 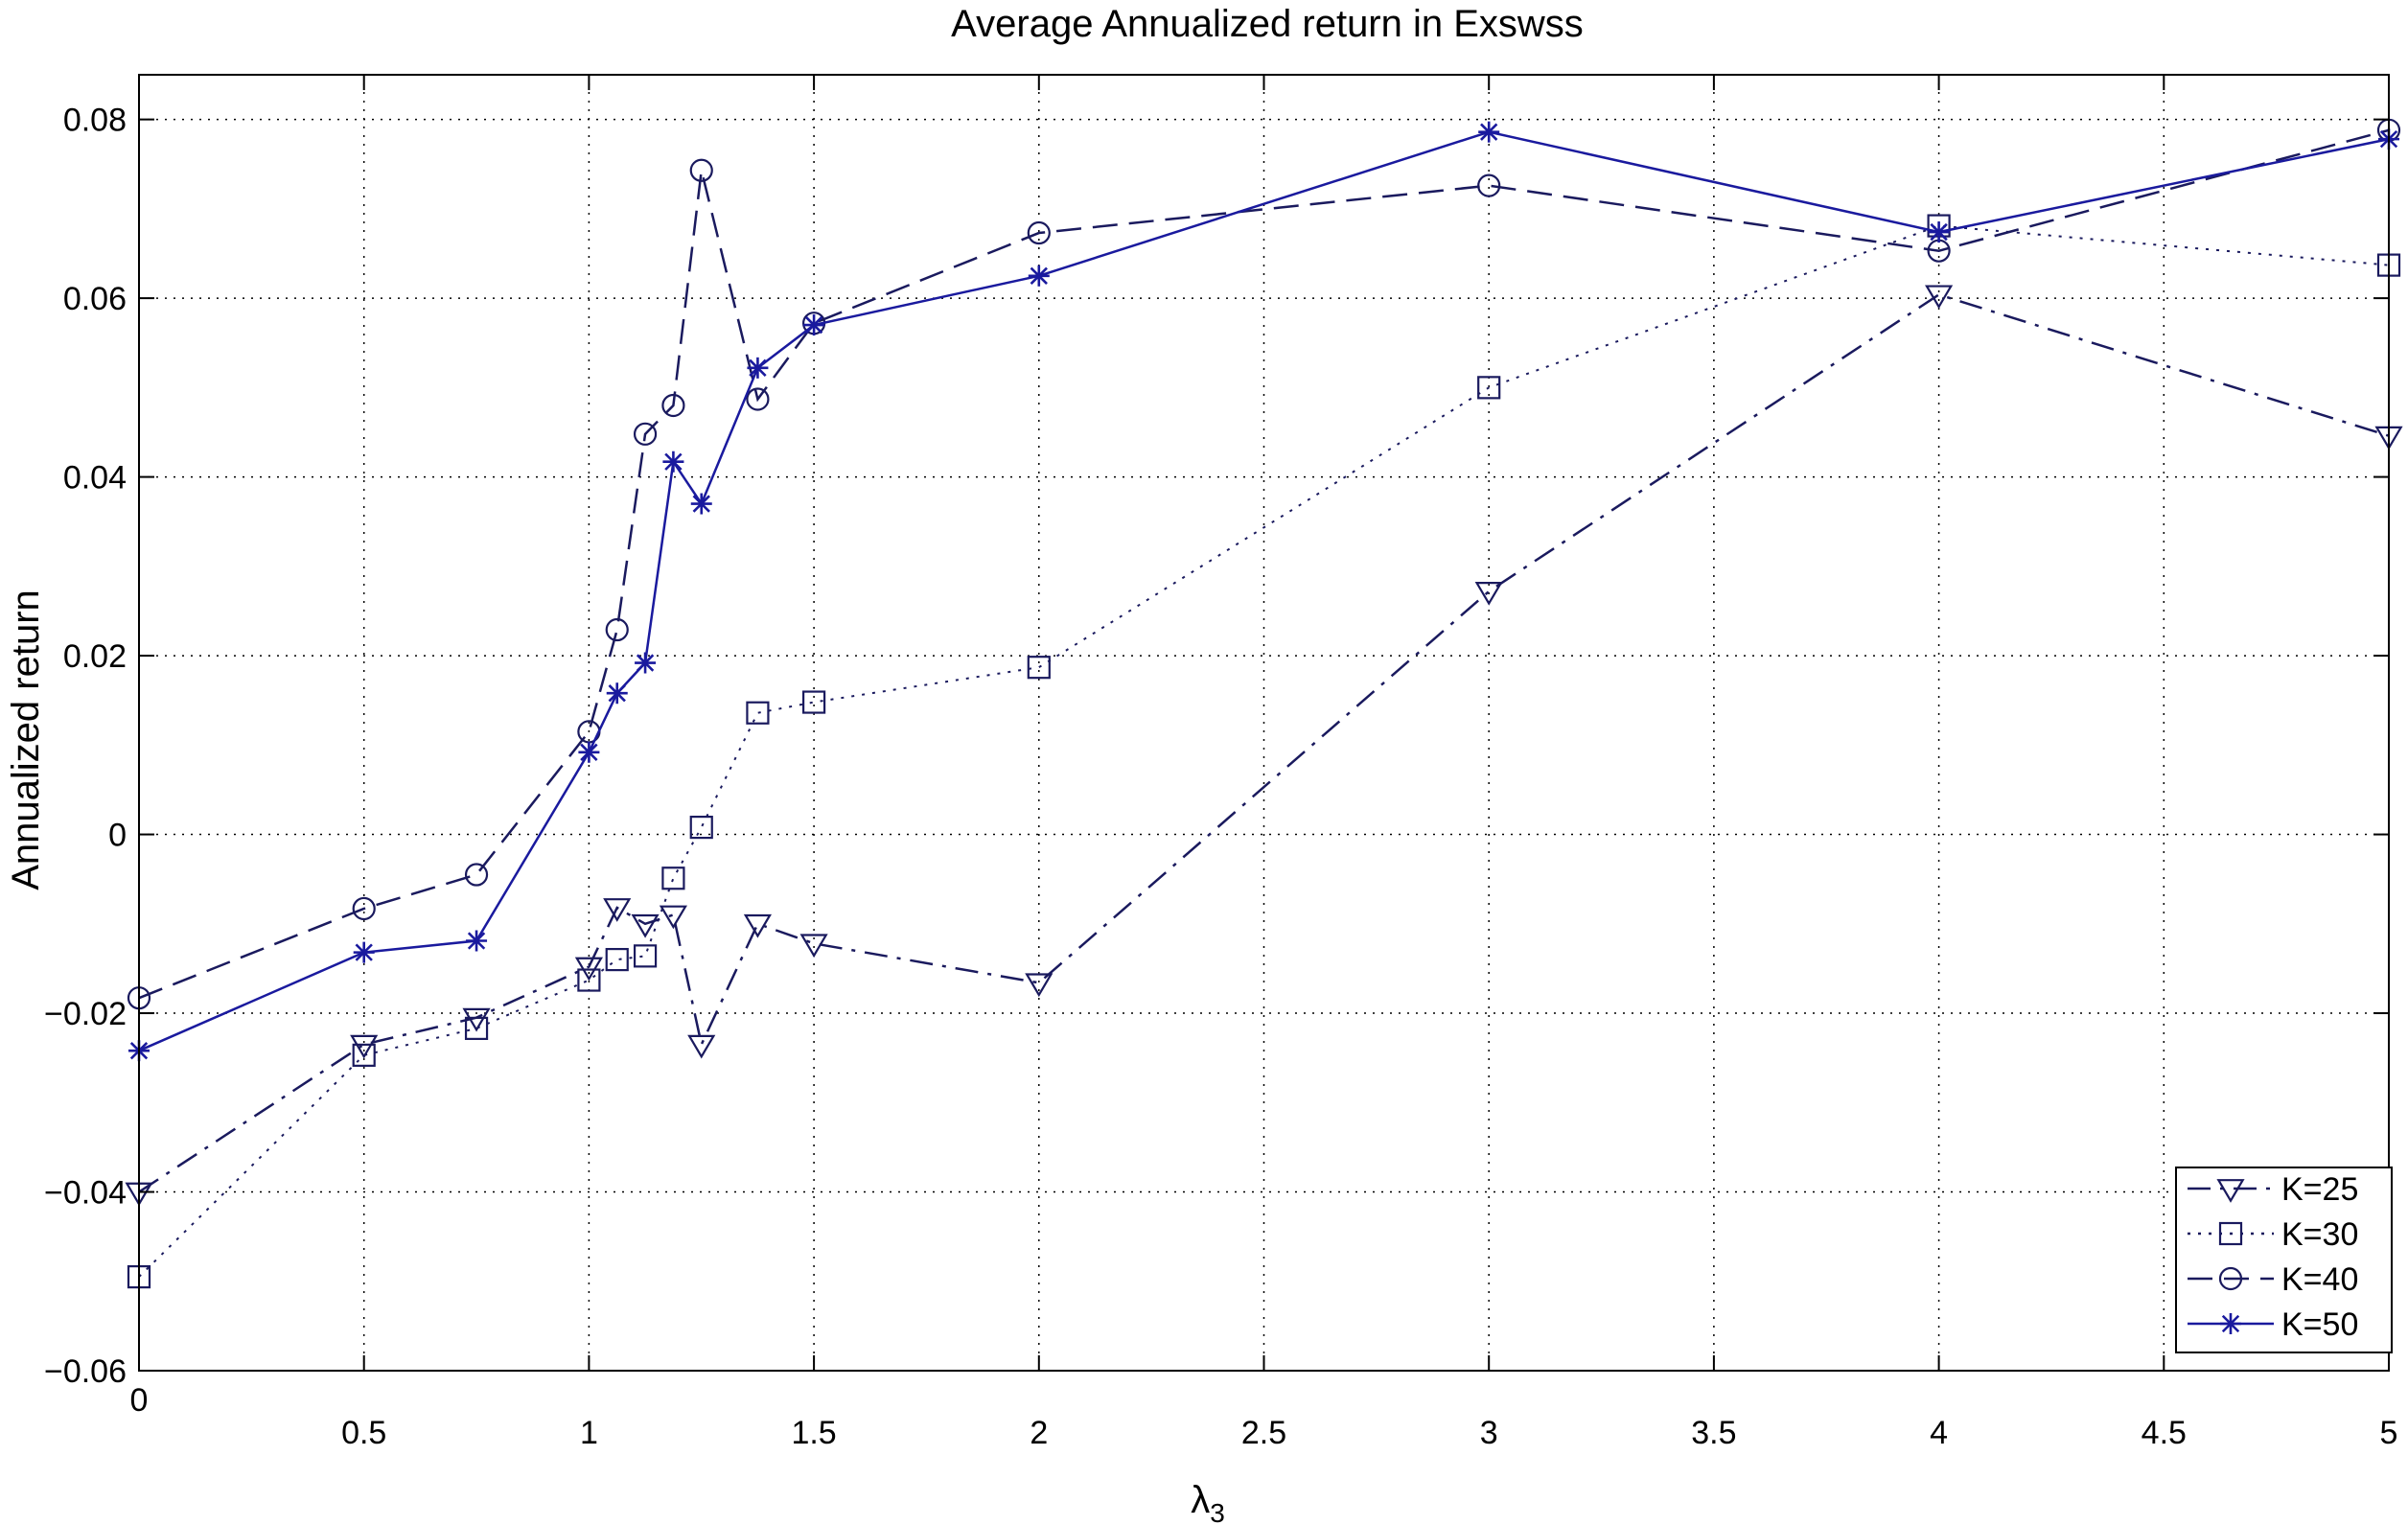 I want to click on x-axis-label: λ3, so click(x=1208, y=1502).